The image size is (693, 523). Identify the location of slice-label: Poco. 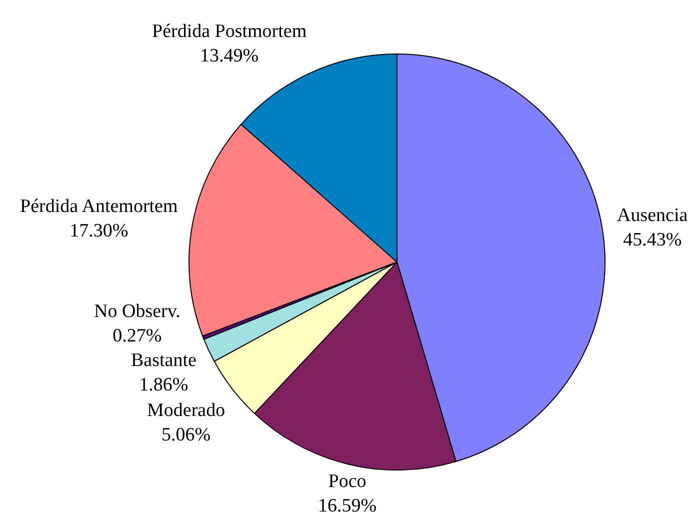
(347, 481).